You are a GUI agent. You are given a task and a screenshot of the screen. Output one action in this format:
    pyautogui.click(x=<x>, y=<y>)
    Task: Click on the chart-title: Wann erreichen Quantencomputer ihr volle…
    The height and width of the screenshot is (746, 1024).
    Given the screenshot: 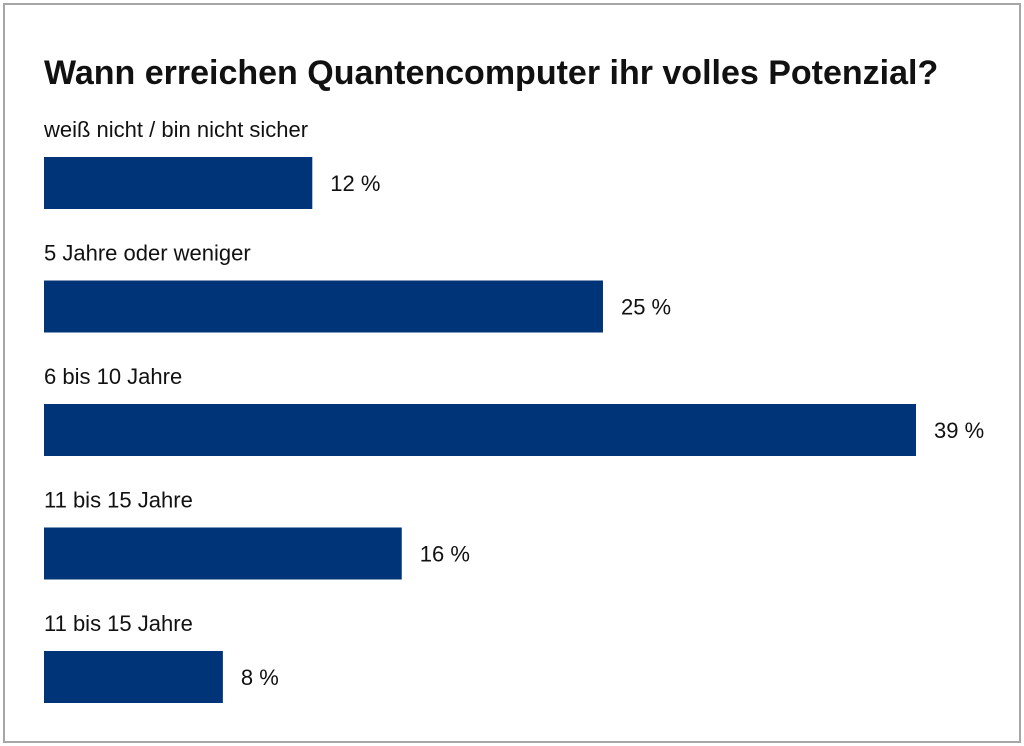 What is the action you would take?
    pyautogui.click(x=491, y=73)
    